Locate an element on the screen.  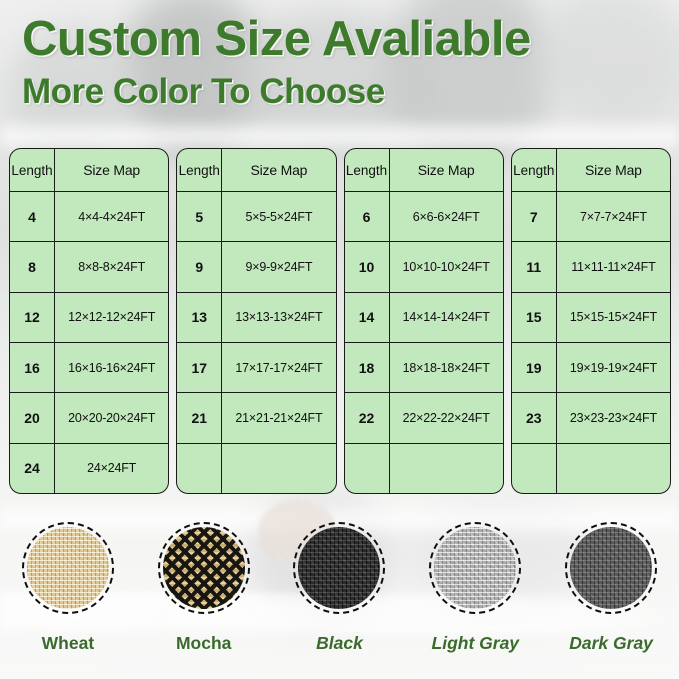
table-row: 8 8×8-8×24FT is located at coordinates (89, 267).